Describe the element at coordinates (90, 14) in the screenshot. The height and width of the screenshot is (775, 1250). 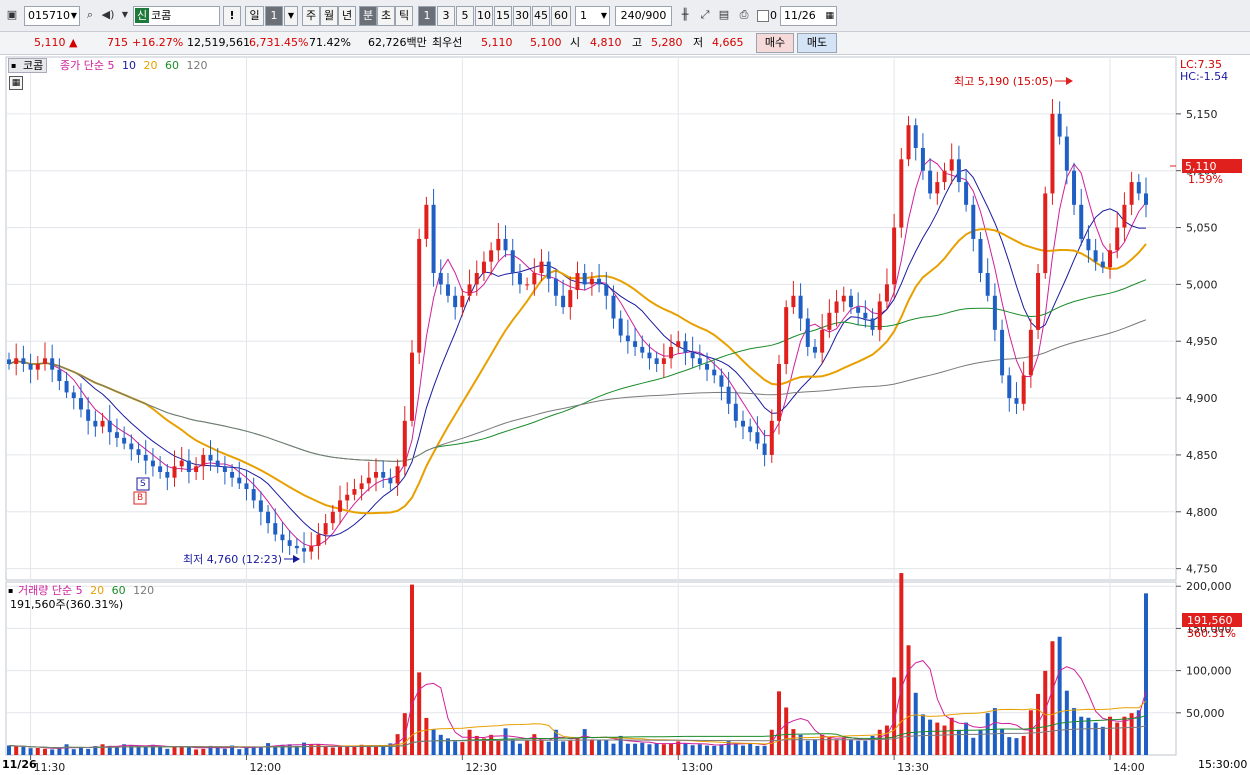
I see `search-icon: ⌕` at that location.